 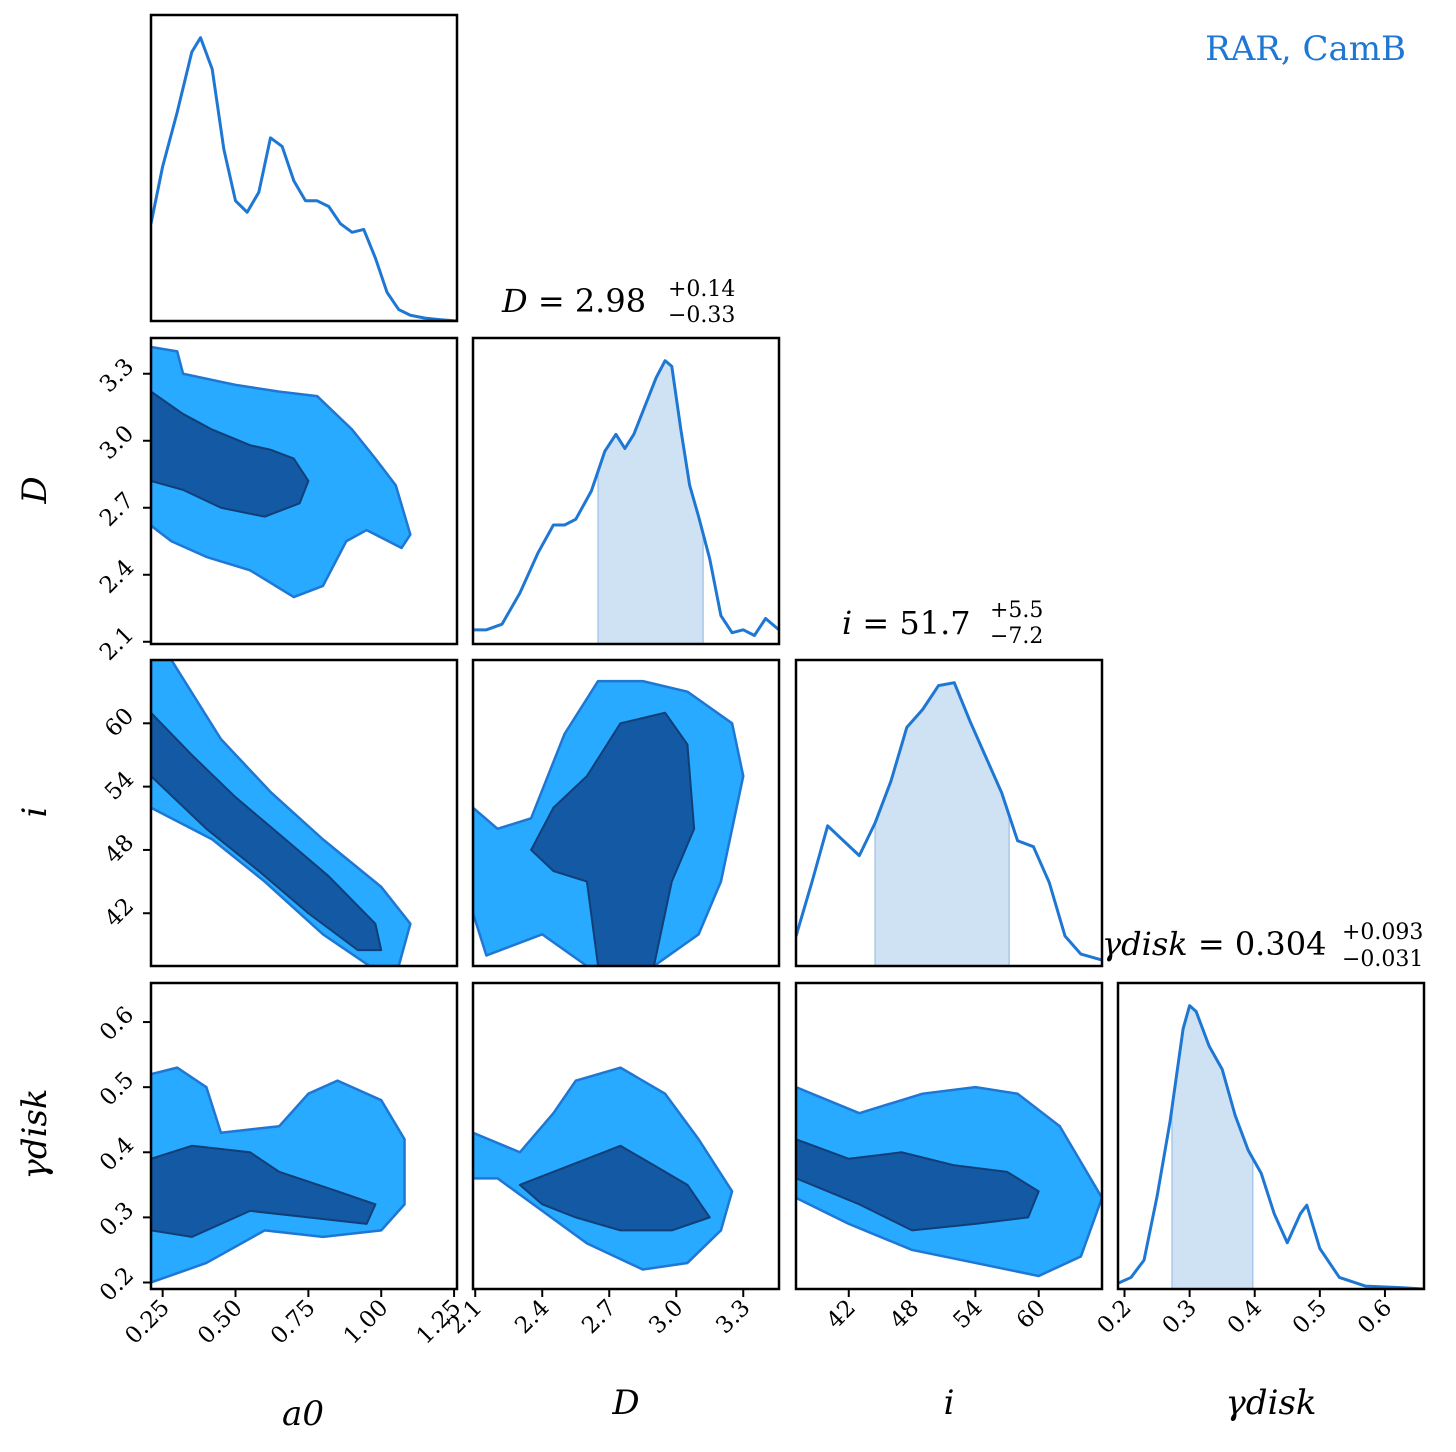 I want to click on x-tick-label-D-4: 3.3, so click(x=733, y=1317).